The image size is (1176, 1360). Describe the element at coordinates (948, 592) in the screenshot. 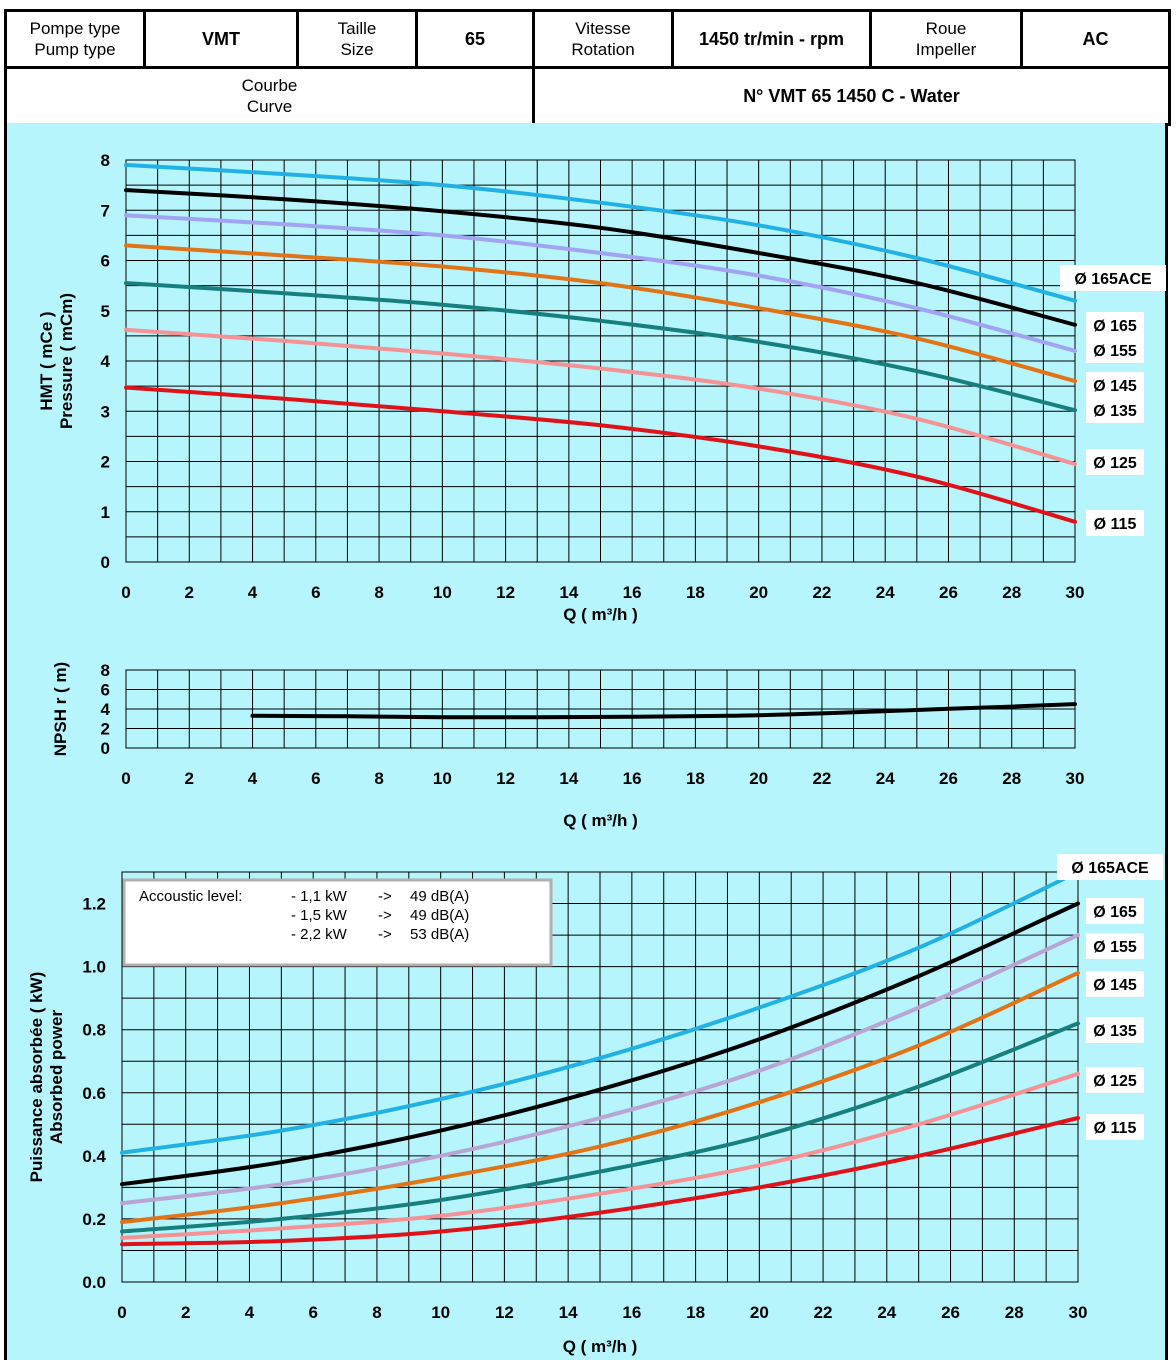

I see `hmt-x-tick-label: 26` at that location.